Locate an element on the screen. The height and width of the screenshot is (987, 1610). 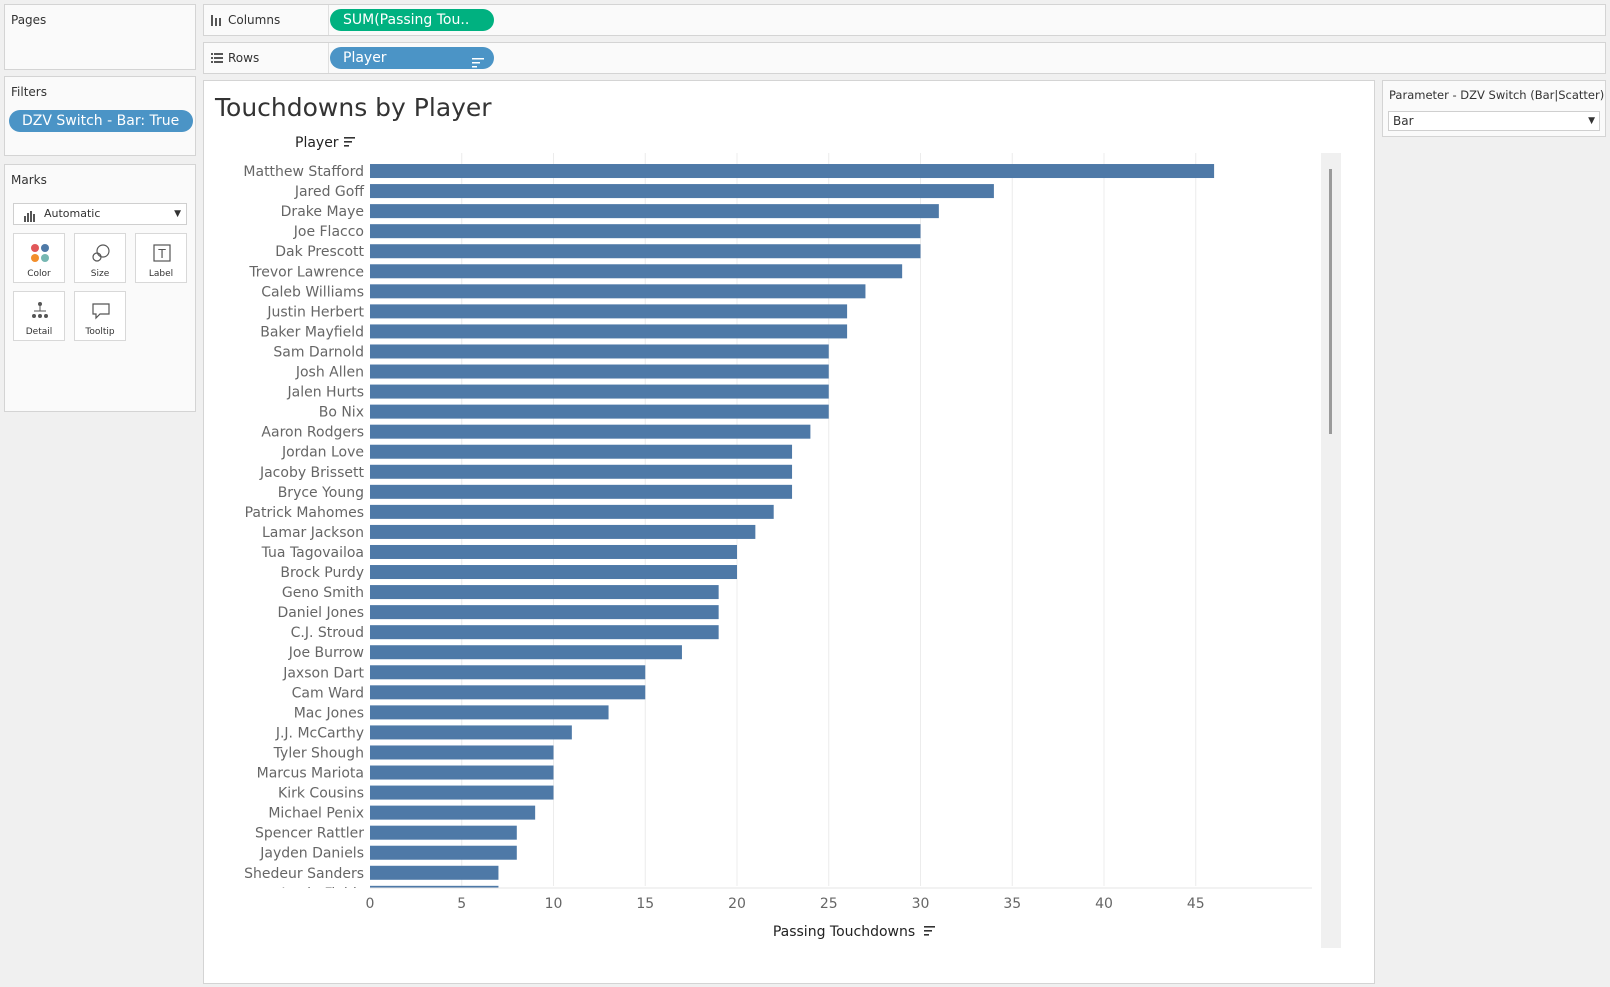
category-label: Aaron Rodgers is located at coordinates (312, 433).